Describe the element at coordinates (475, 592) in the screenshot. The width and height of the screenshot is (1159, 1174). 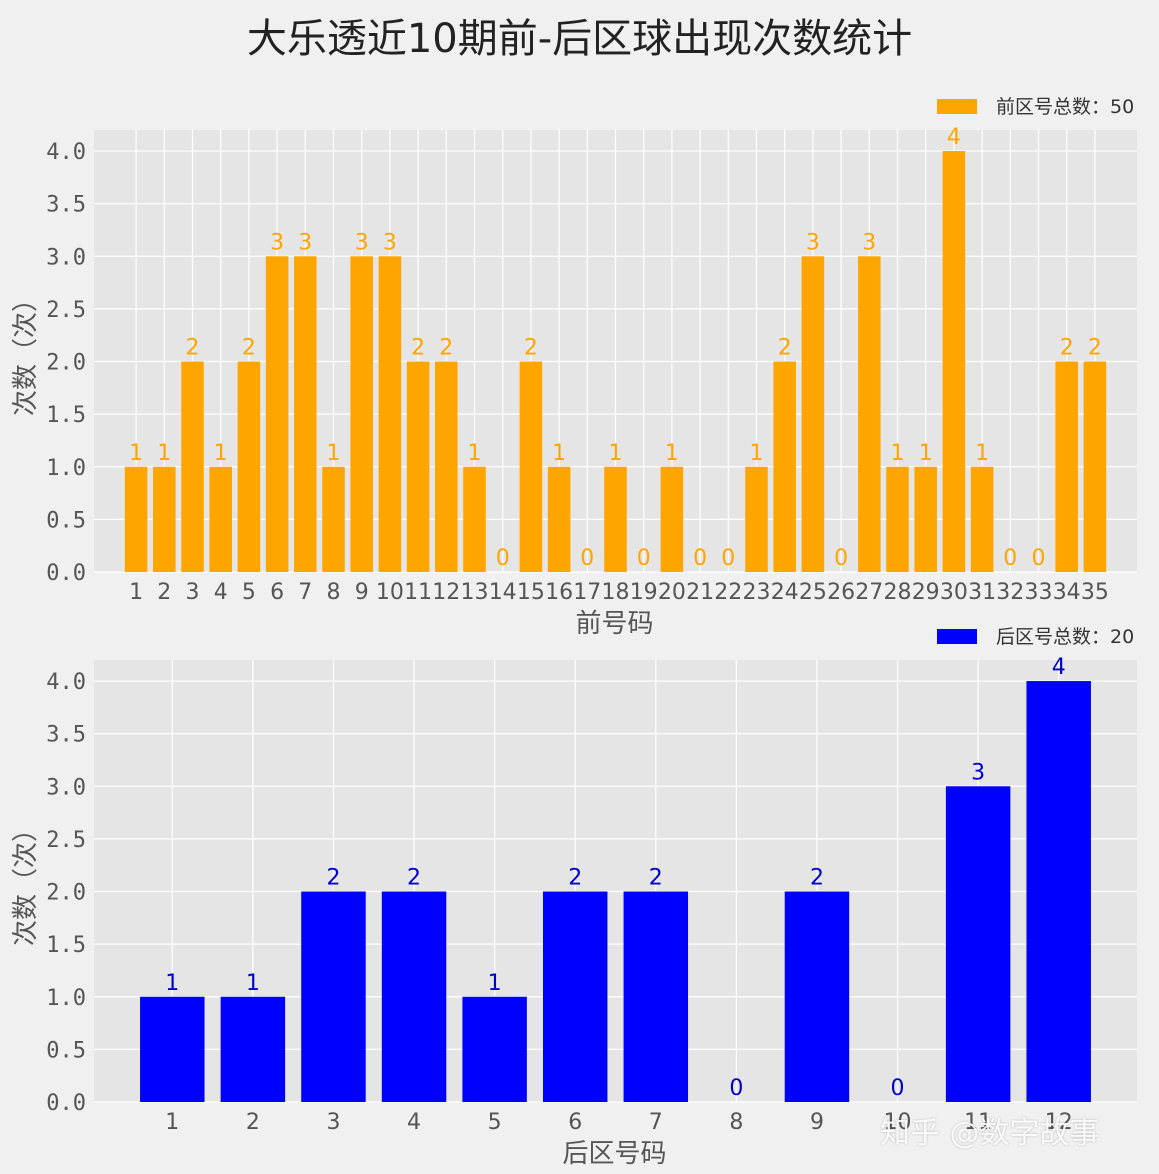
I see `x-tick-label: 13` at that location.